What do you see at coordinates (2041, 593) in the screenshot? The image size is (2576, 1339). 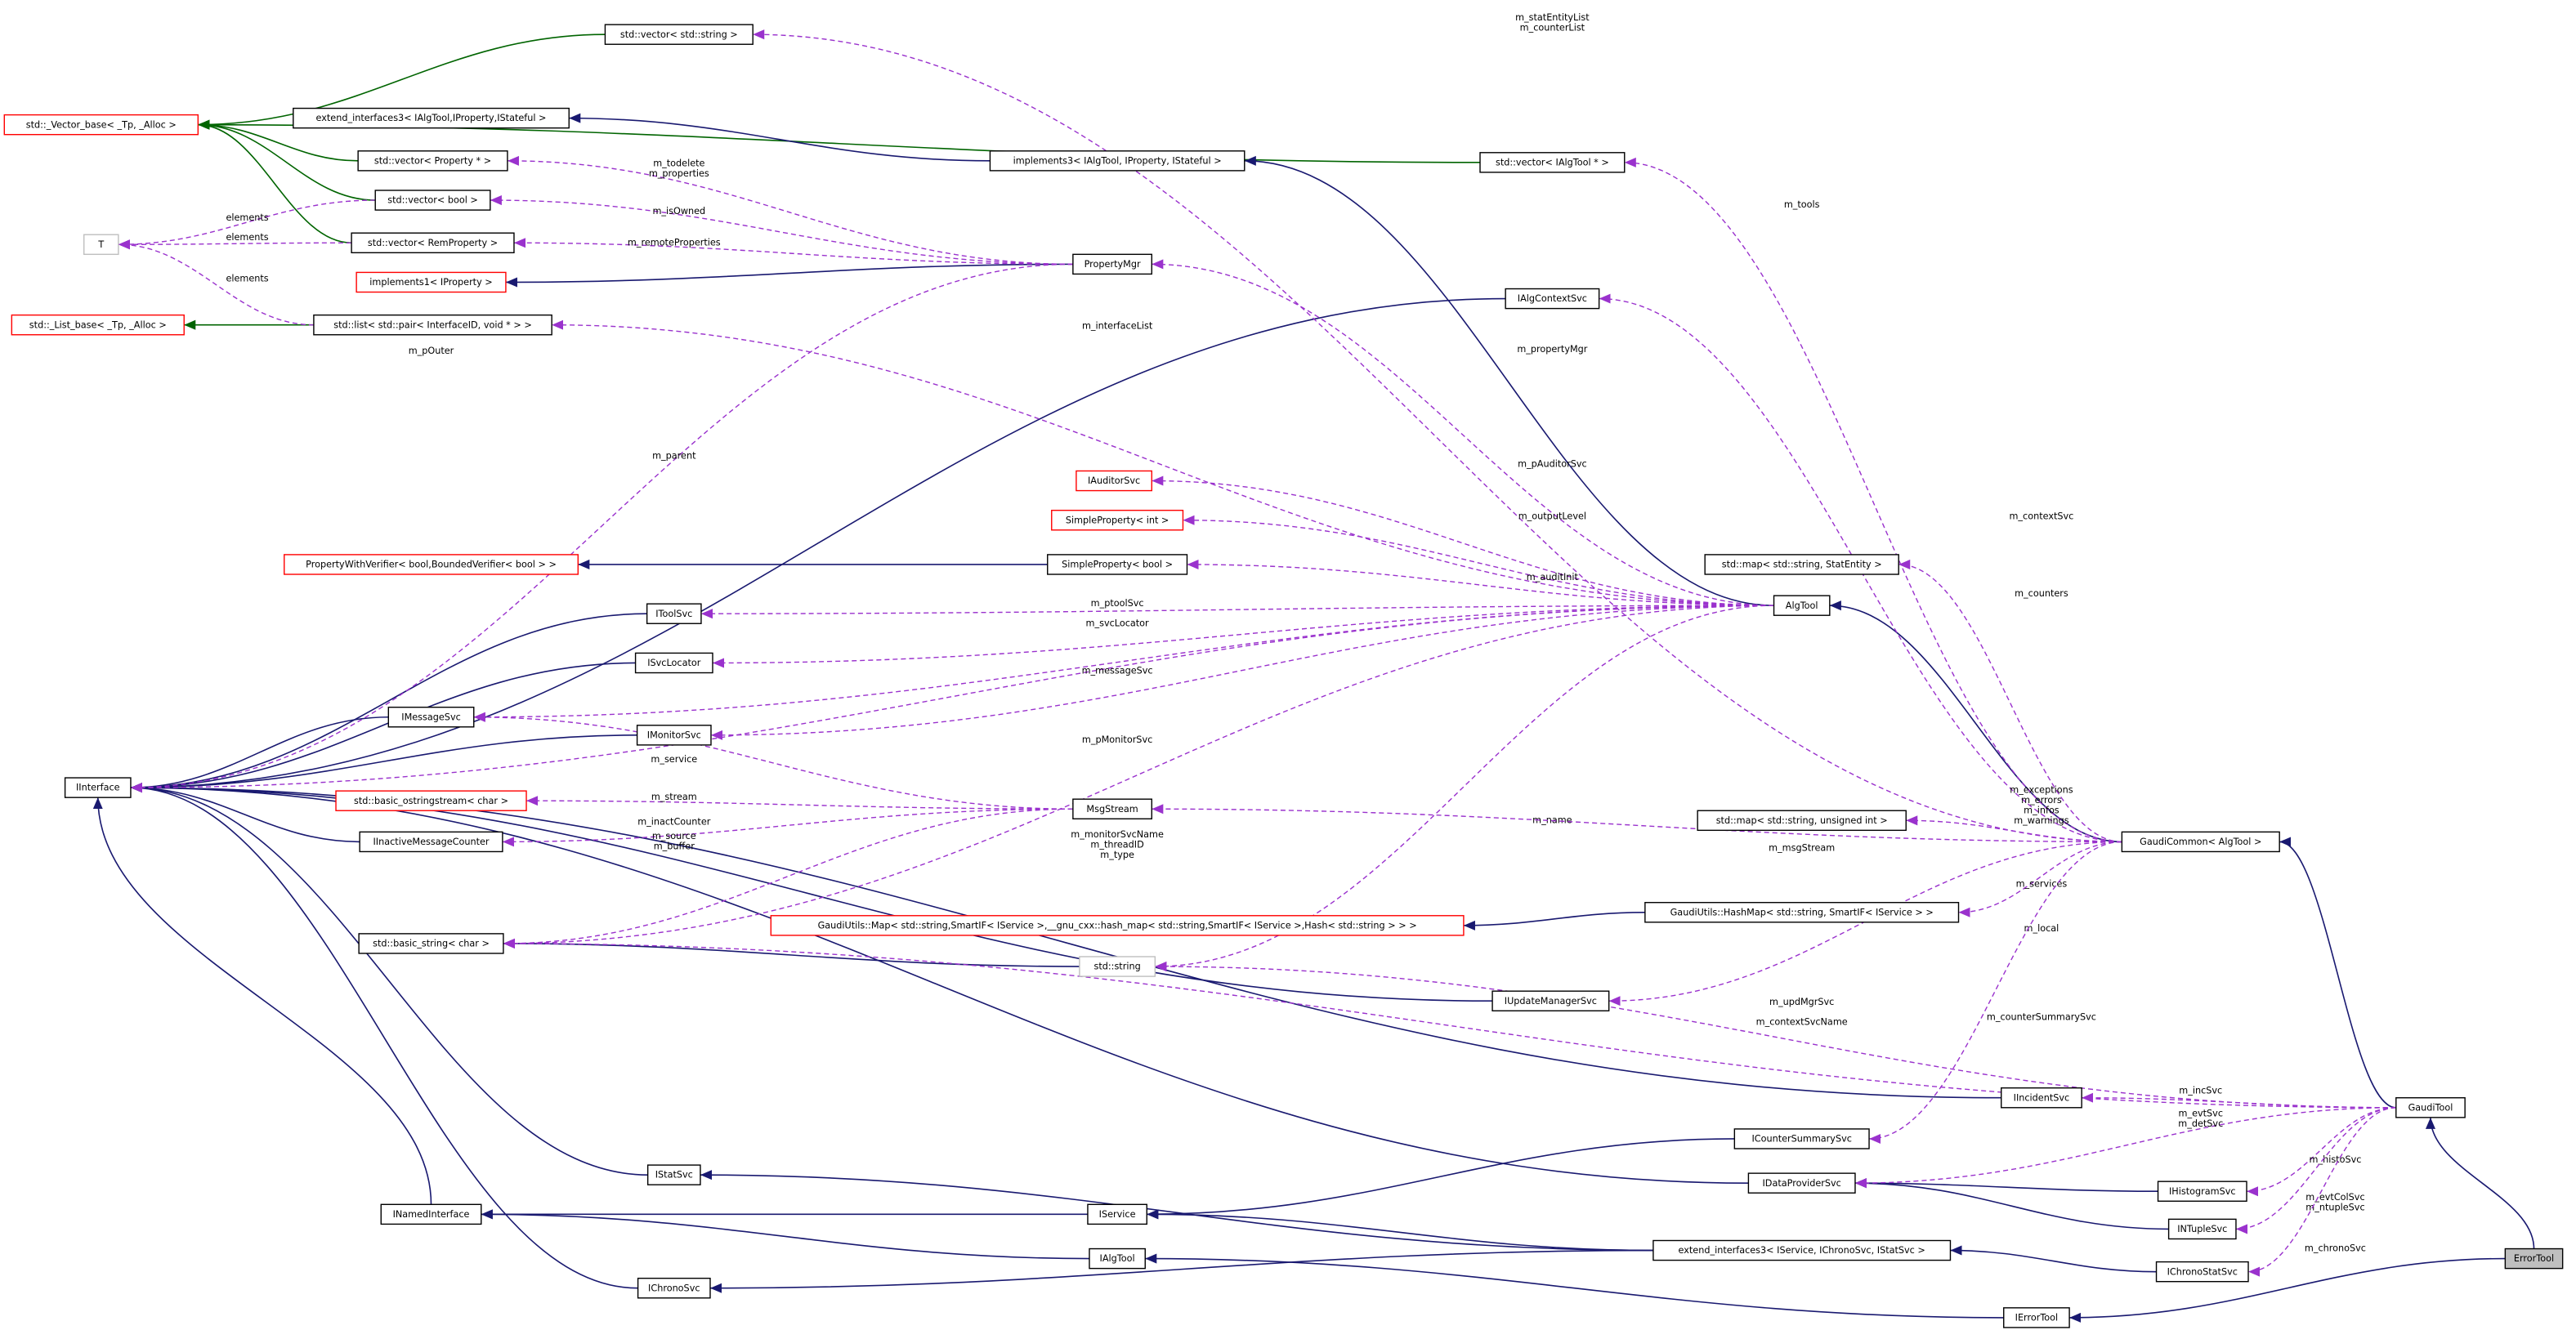 I see `edge-label: m_counters` at bounding box center [2041, 593].